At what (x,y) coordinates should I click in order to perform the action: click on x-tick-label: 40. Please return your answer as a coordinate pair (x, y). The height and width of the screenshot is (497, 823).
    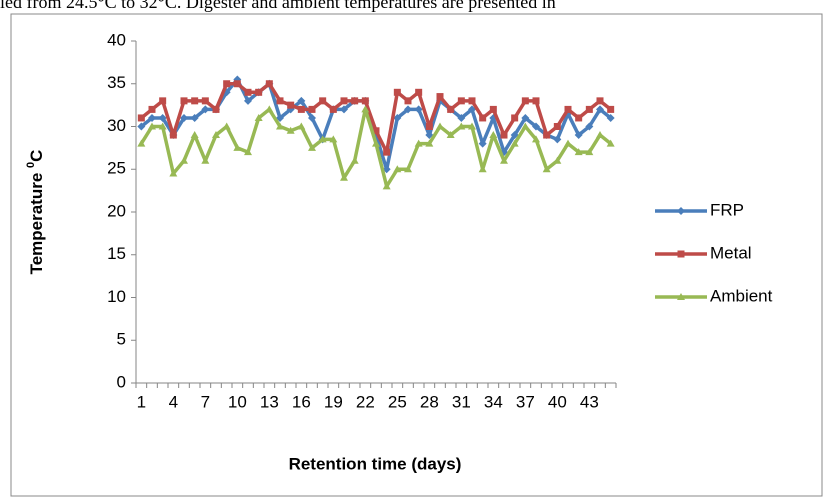
    Looking at the image, I should click on (557, 401).